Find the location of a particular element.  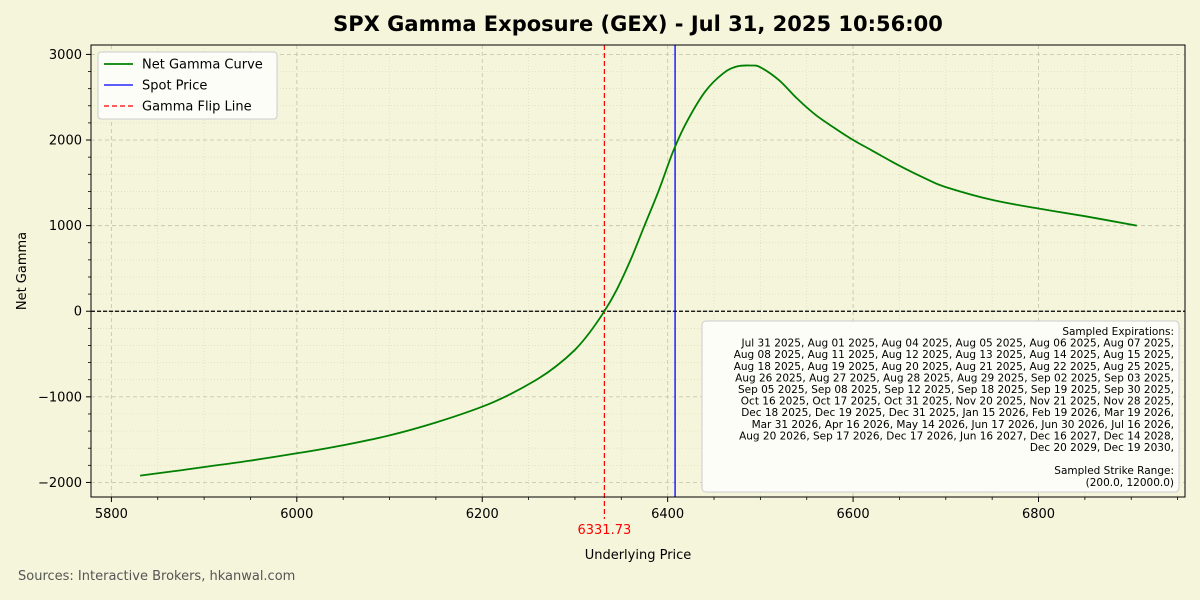

x-tick-label: 6000 is located at coordinates (296, 514).